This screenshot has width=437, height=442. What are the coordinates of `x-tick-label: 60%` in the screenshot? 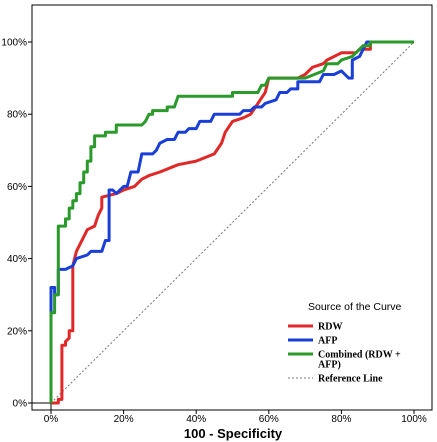 It's located at (269, 419).